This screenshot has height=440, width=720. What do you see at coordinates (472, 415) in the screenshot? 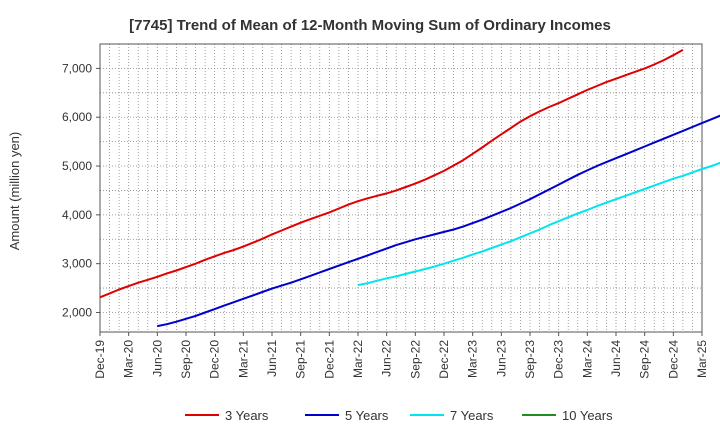
I see `legend-label-7-years: 7 Years` at bounding box center [472, 415].